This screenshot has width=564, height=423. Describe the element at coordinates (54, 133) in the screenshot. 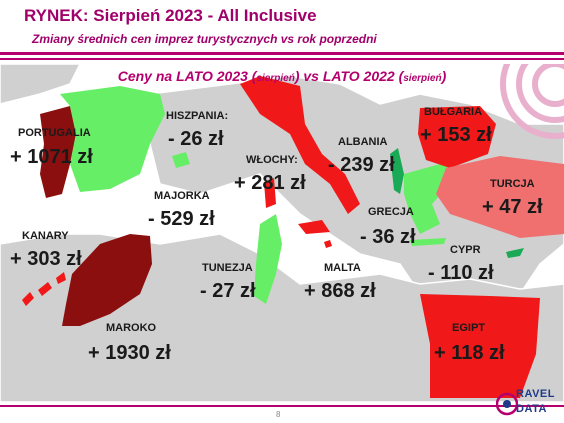

I see `country-name-portugalia: PORTUGALIA` at that location.